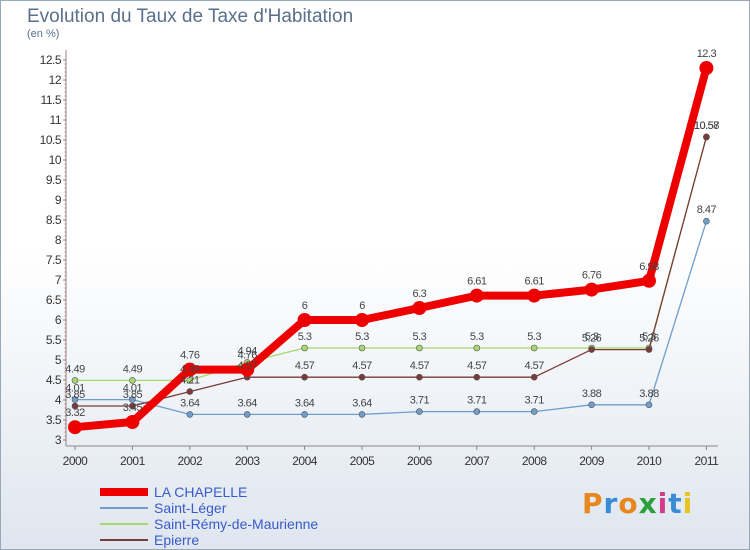 This screenshot has height=550, width=750. What do you see at coordinates (592, 461) in the screenshot?
I see `x-tick-label: 2009` at bounding box center [592, 461].